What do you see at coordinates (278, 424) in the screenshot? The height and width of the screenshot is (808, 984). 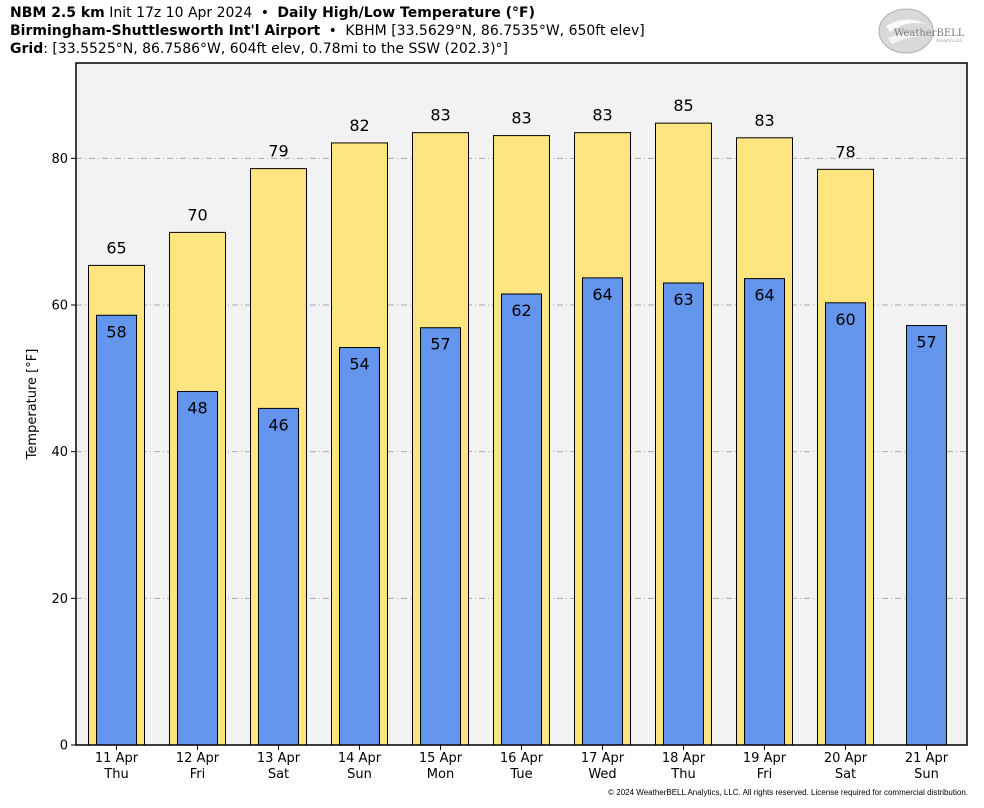 I see `low-temp-label: 46` at bounding box center [278, 424].